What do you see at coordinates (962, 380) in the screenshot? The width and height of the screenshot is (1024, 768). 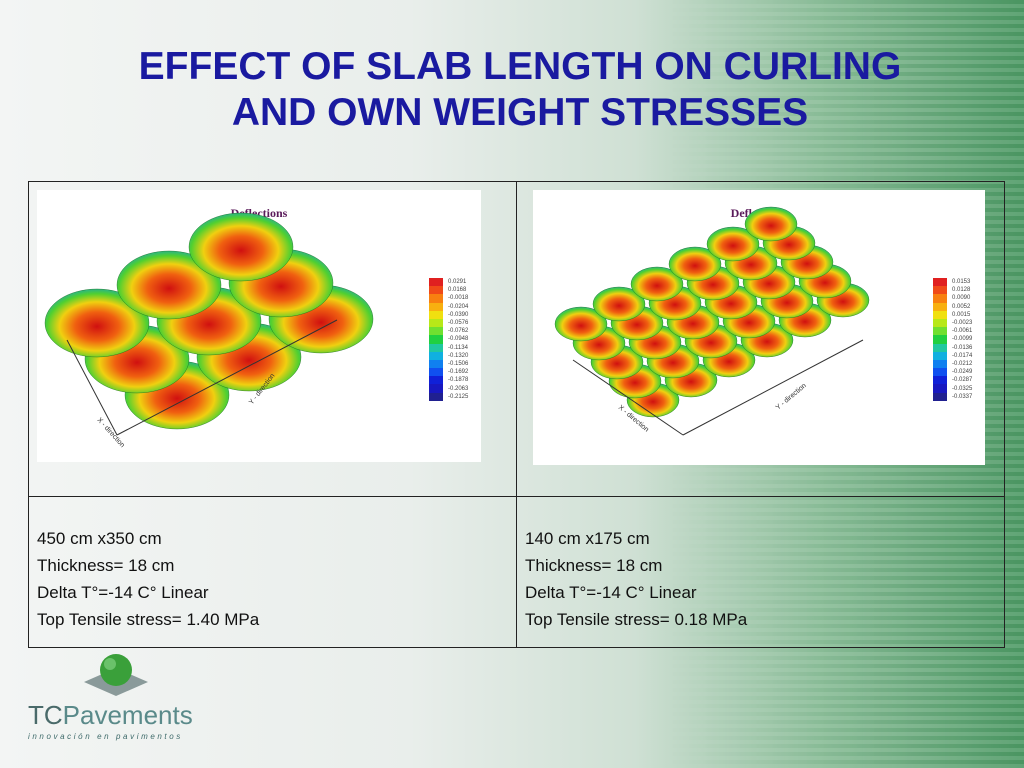 I see `legend-value: -0.0287` at bounding box center [962, 380].